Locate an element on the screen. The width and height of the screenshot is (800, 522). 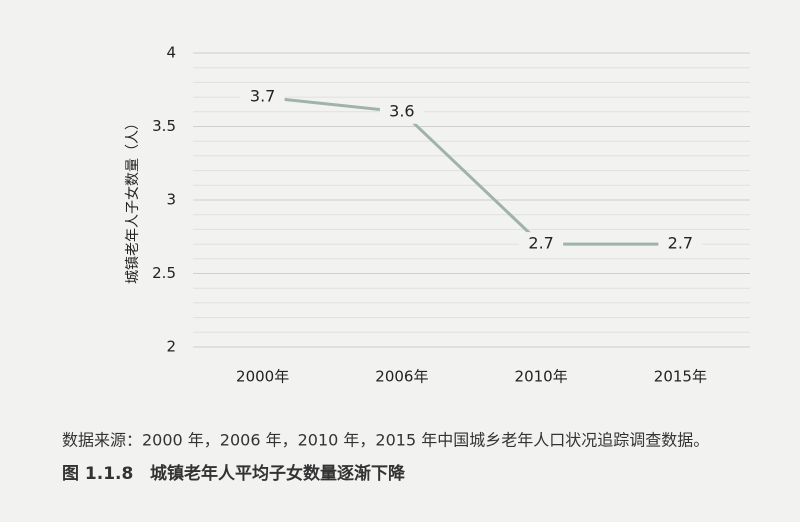
data-label: 3.6 is located at coordinates (401, 110).